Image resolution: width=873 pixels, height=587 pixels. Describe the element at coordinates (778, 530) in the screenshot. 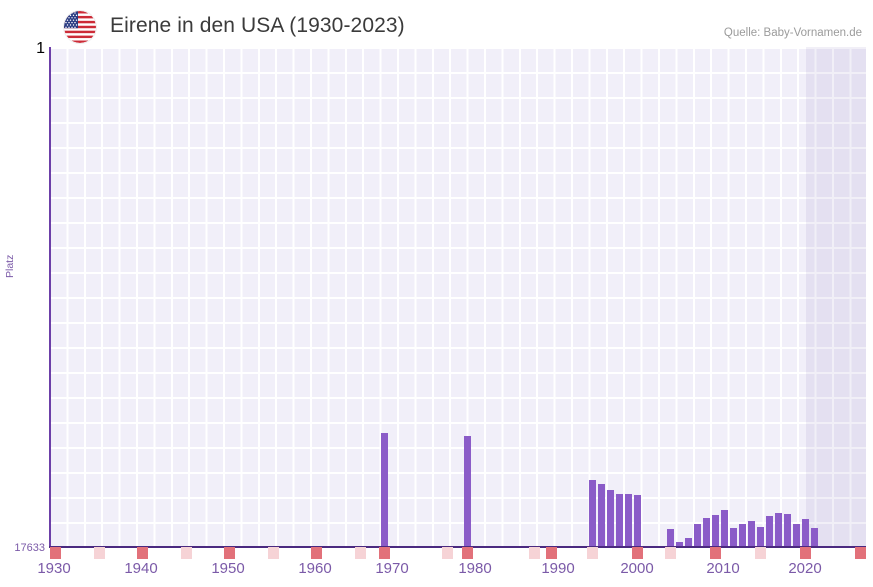

I see `bar-2017` at that location.